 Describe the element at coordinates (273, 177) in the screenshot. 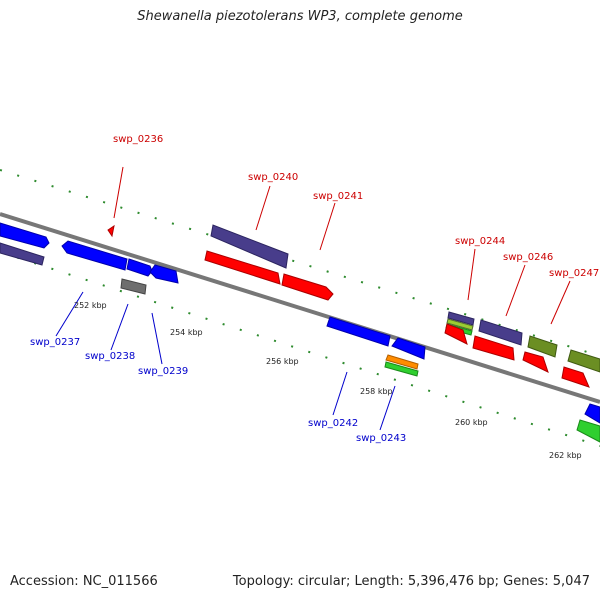

I see `gene-label: swp_0240` at that location.